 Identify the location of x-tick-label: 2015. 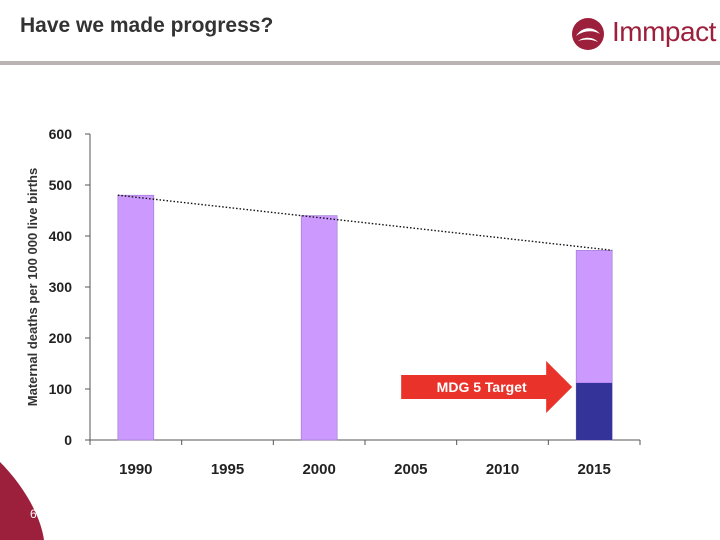
(593, 469).